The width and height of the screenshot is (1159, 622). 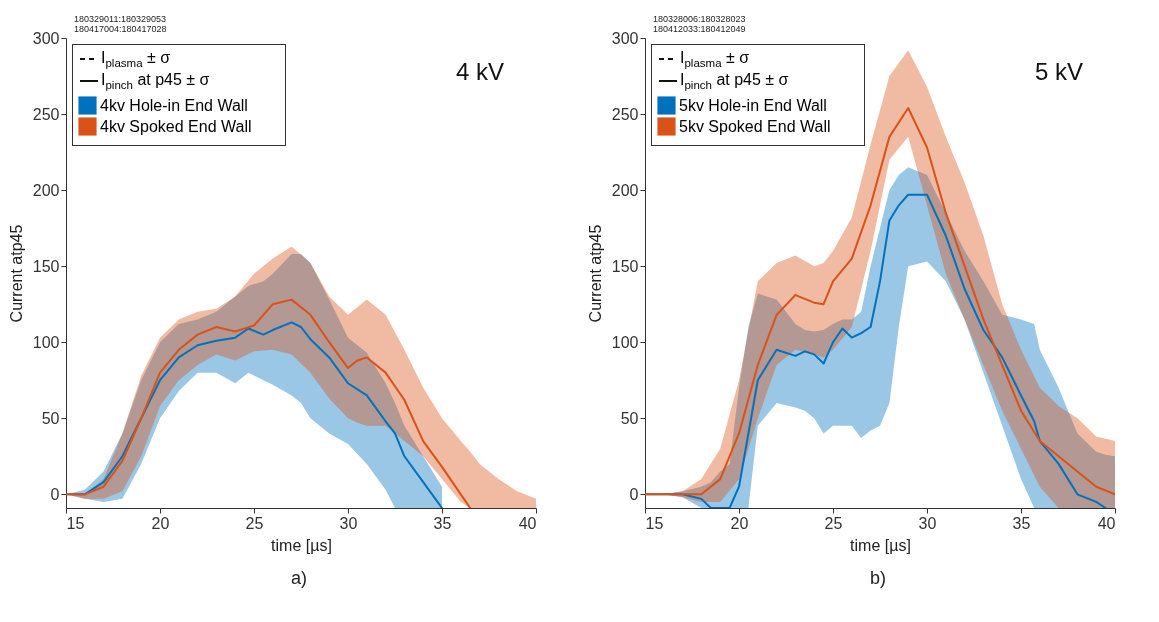 I want to click on legend-label: 5kv Hole-in End Wall, so click(x=753, y=105).